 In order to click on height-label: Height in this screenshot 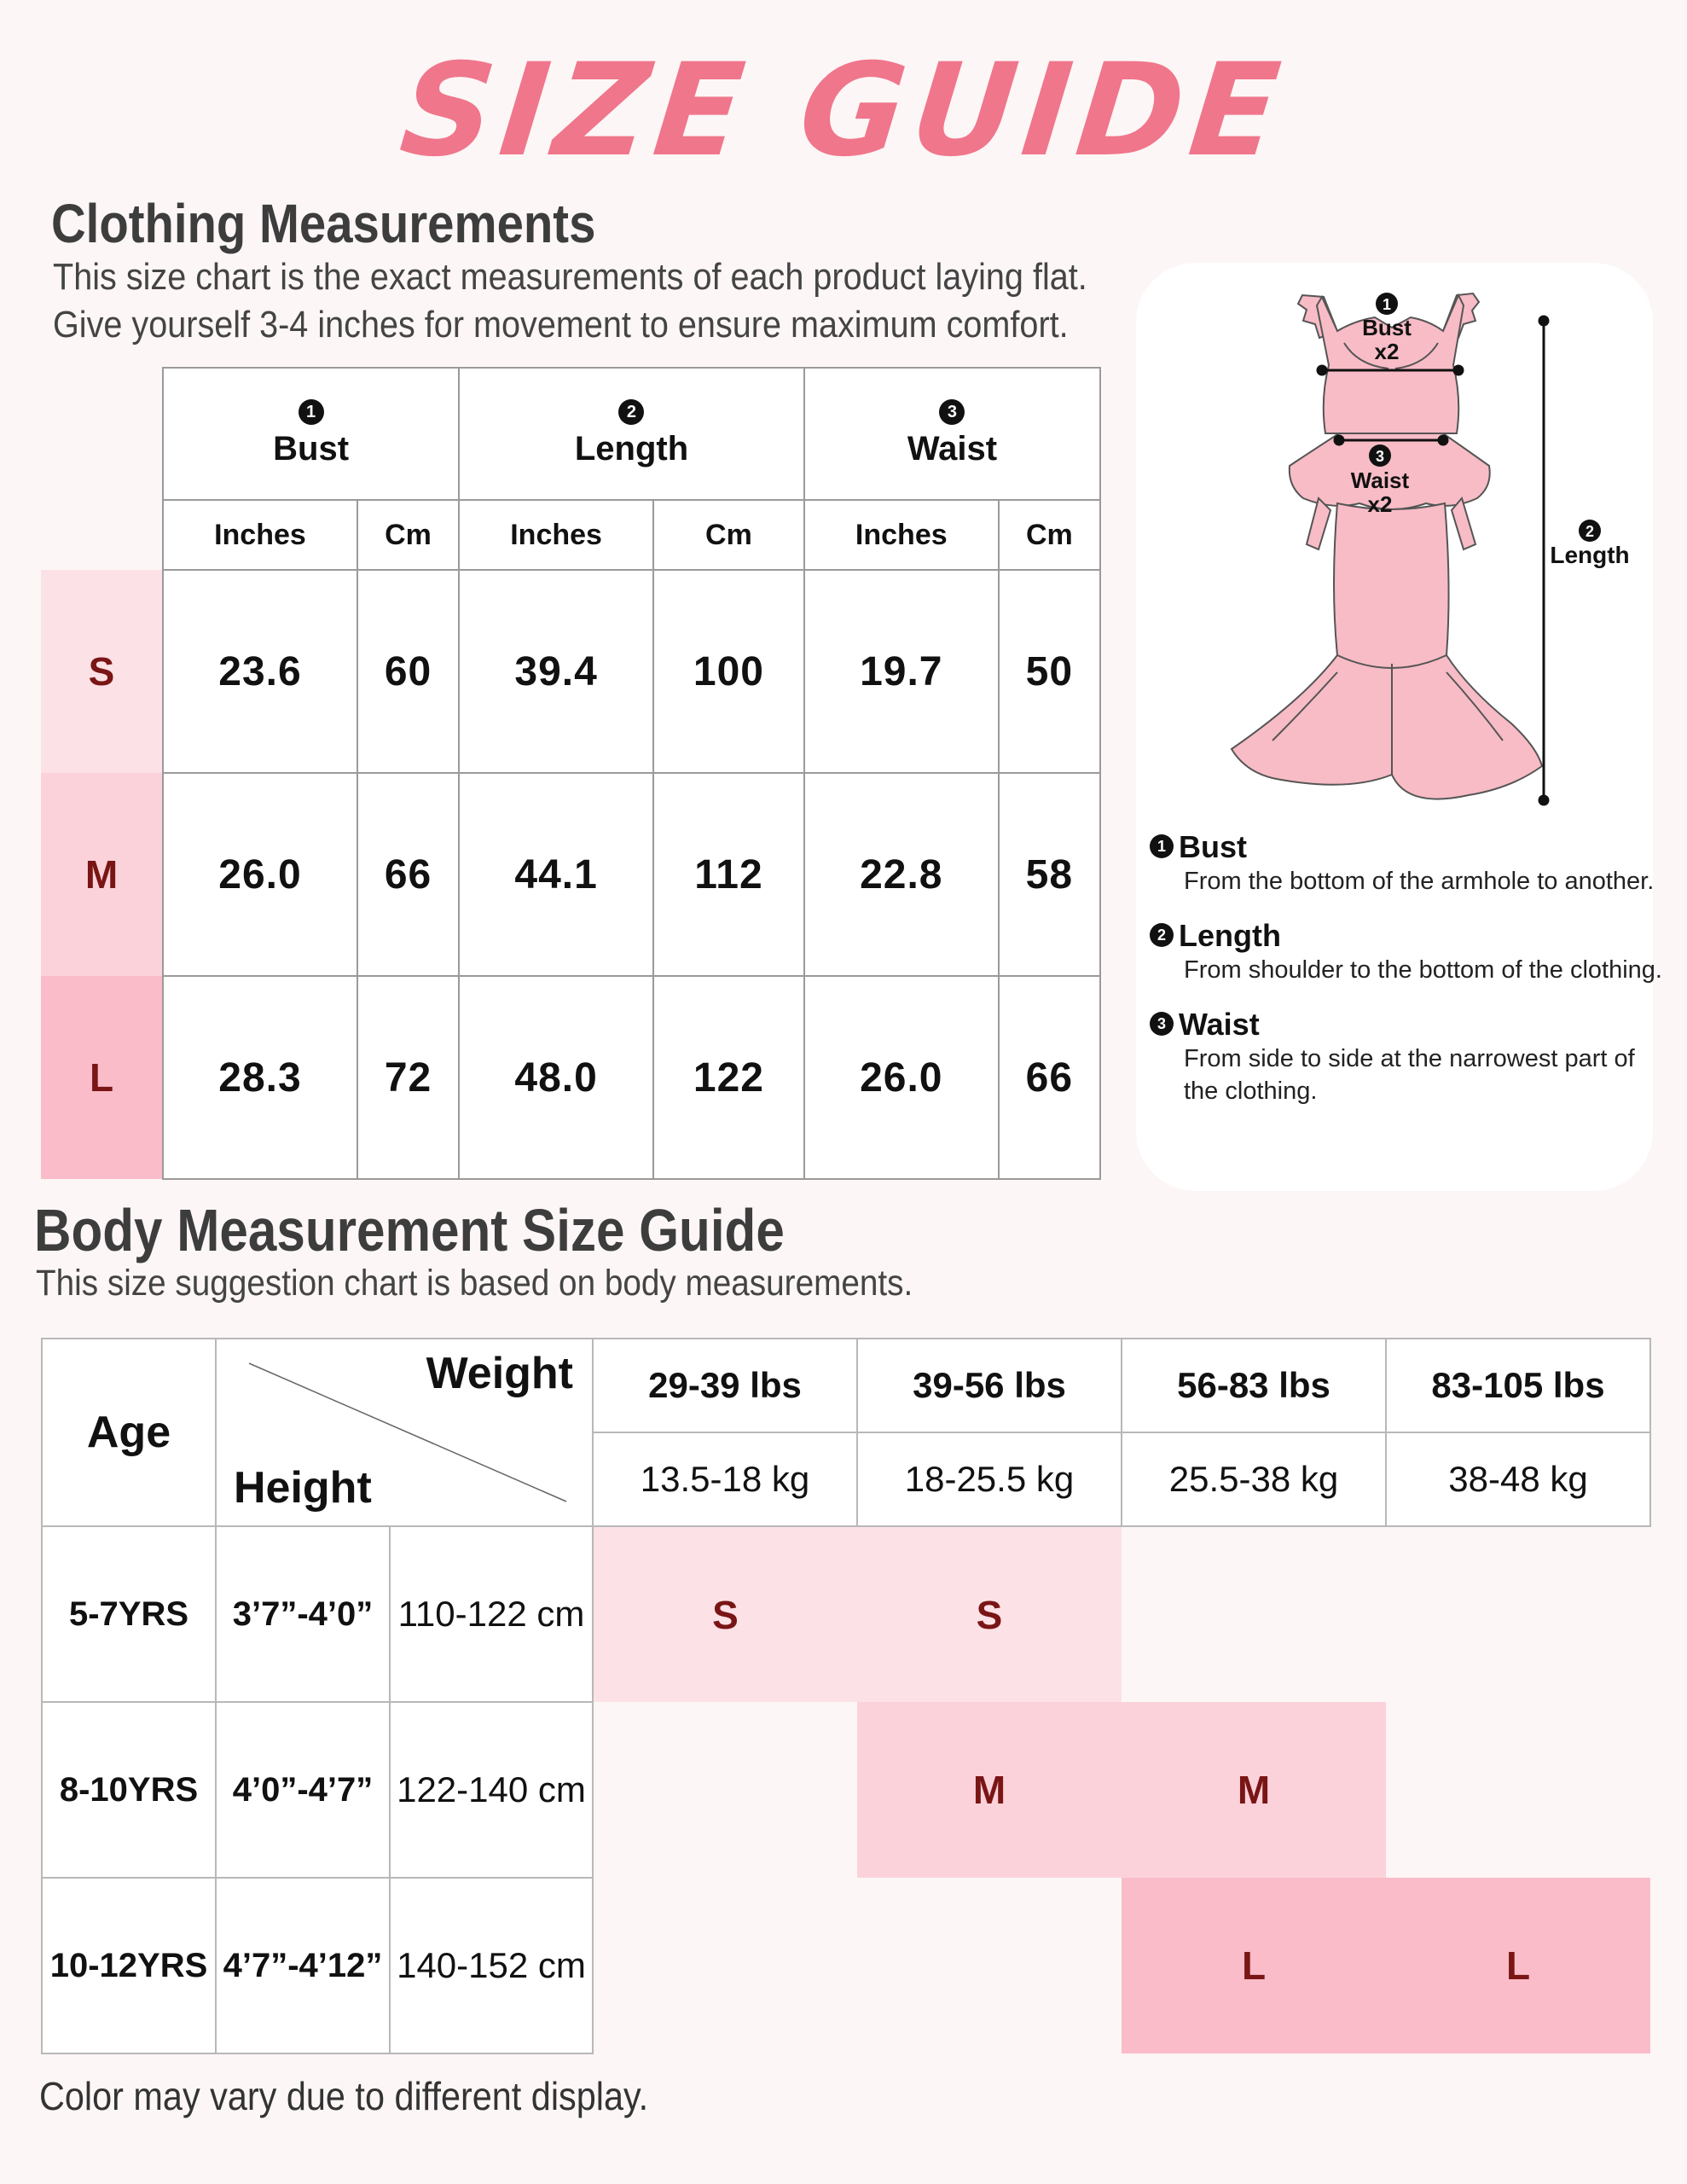, I will do `click(303, 1488)`.